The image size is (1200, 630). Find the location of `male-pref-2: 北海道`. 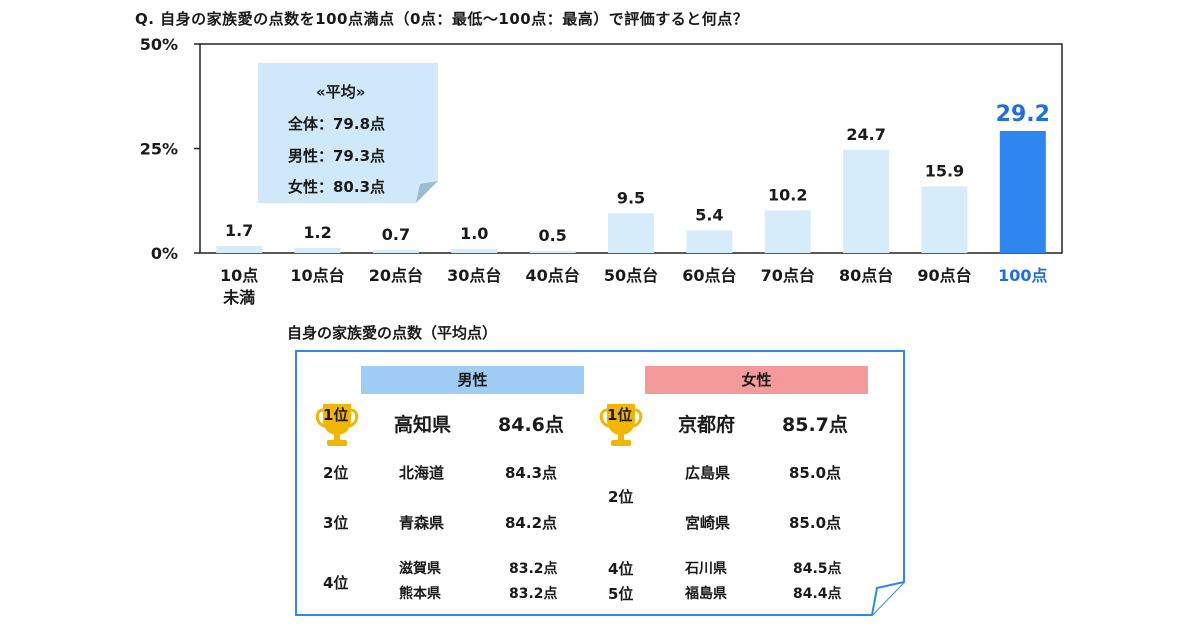

male-pref-2: 北海道 is located at coordinates (422, 473).